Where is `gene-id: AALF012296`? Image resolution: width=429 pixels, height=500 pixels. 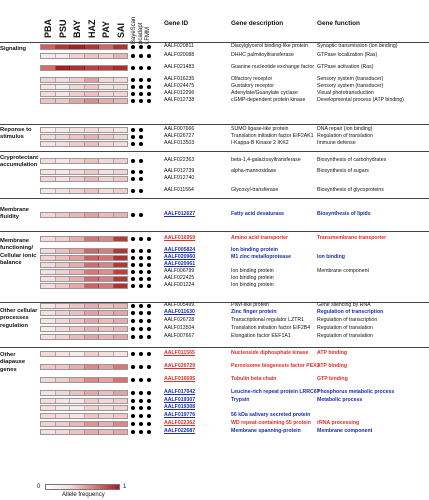 gene-id: AALF012296 is located at coordinates (179, 93).